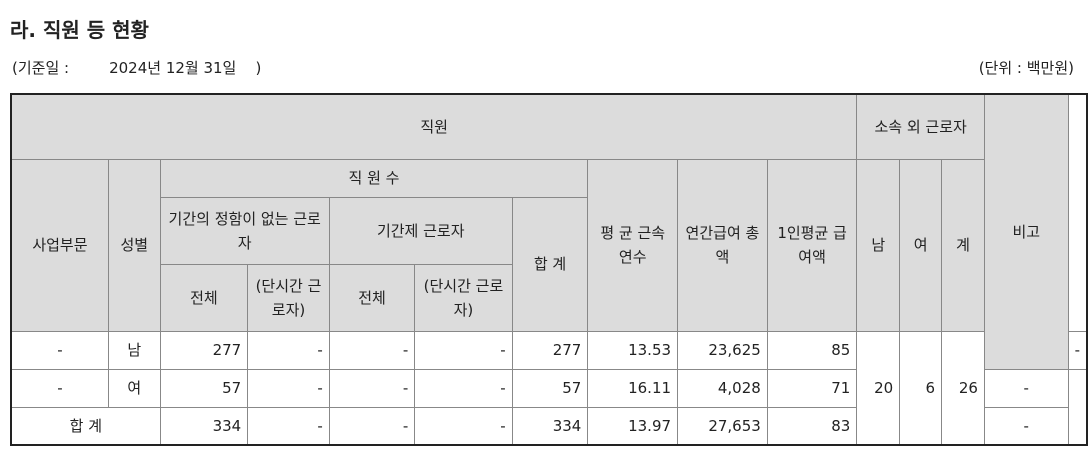 The image size is (1088, 462). I want to click on cell-pay: 4,028, so click(722, 388).